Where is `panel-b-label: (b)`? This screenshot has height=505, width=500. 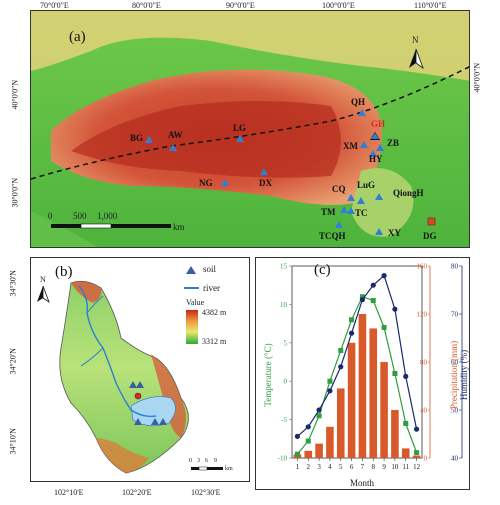
panel-b-label: (b) is located at coordinates (64, 272).